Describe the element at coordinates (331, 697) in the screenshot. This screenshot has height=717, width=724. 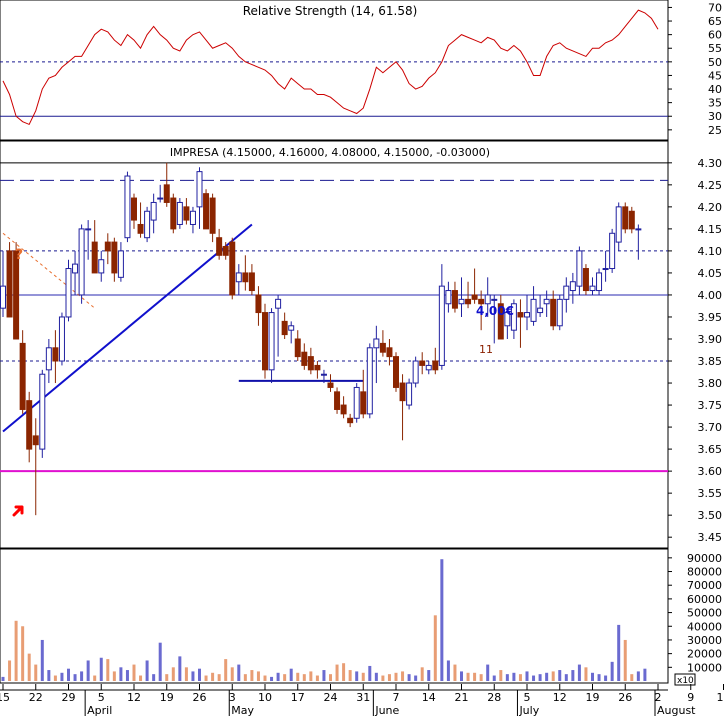
I see `x-tick-label: 24` at that location.